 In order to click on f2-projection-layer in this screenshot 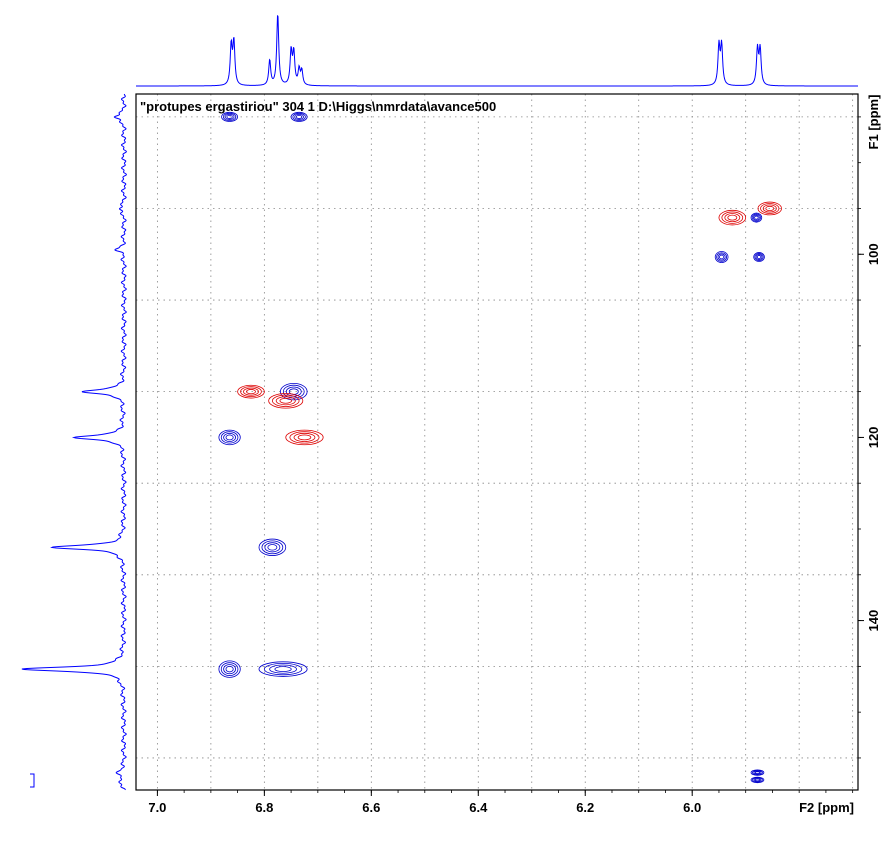, I will do `click(497, 51)`.